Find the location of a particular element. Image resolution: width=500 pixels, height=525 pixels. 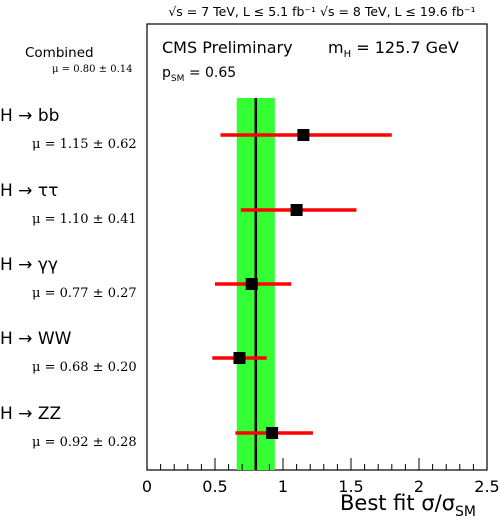

channel-name-label: H → ZZ is located at coordinates (30, 414).